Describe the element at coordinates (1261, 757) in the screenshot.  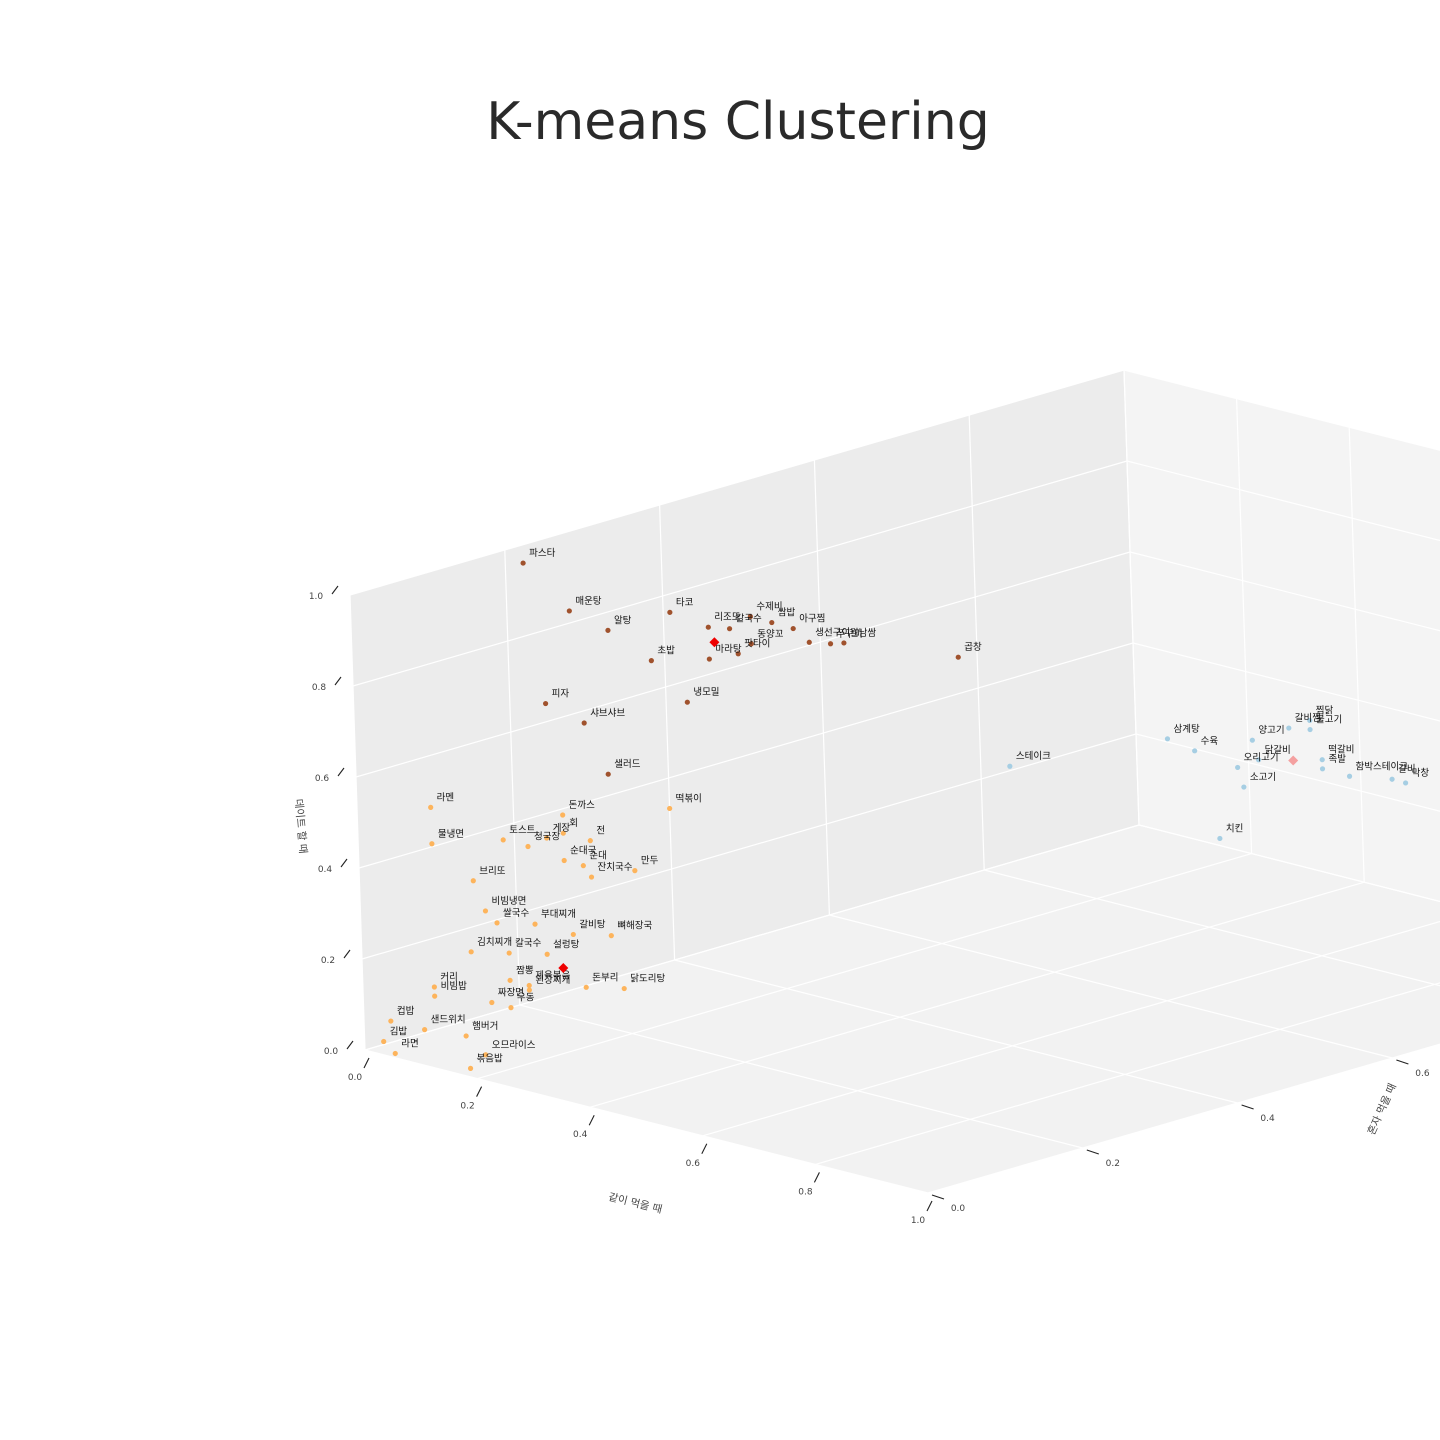
I see `data-label: 오리고기` at that location.